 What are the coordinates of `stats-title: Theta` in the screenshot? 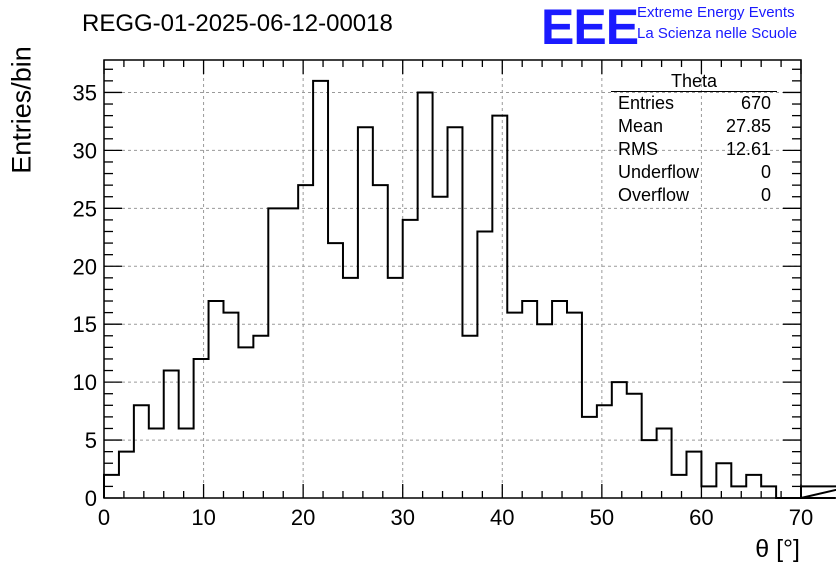 It's located at (694, 81).